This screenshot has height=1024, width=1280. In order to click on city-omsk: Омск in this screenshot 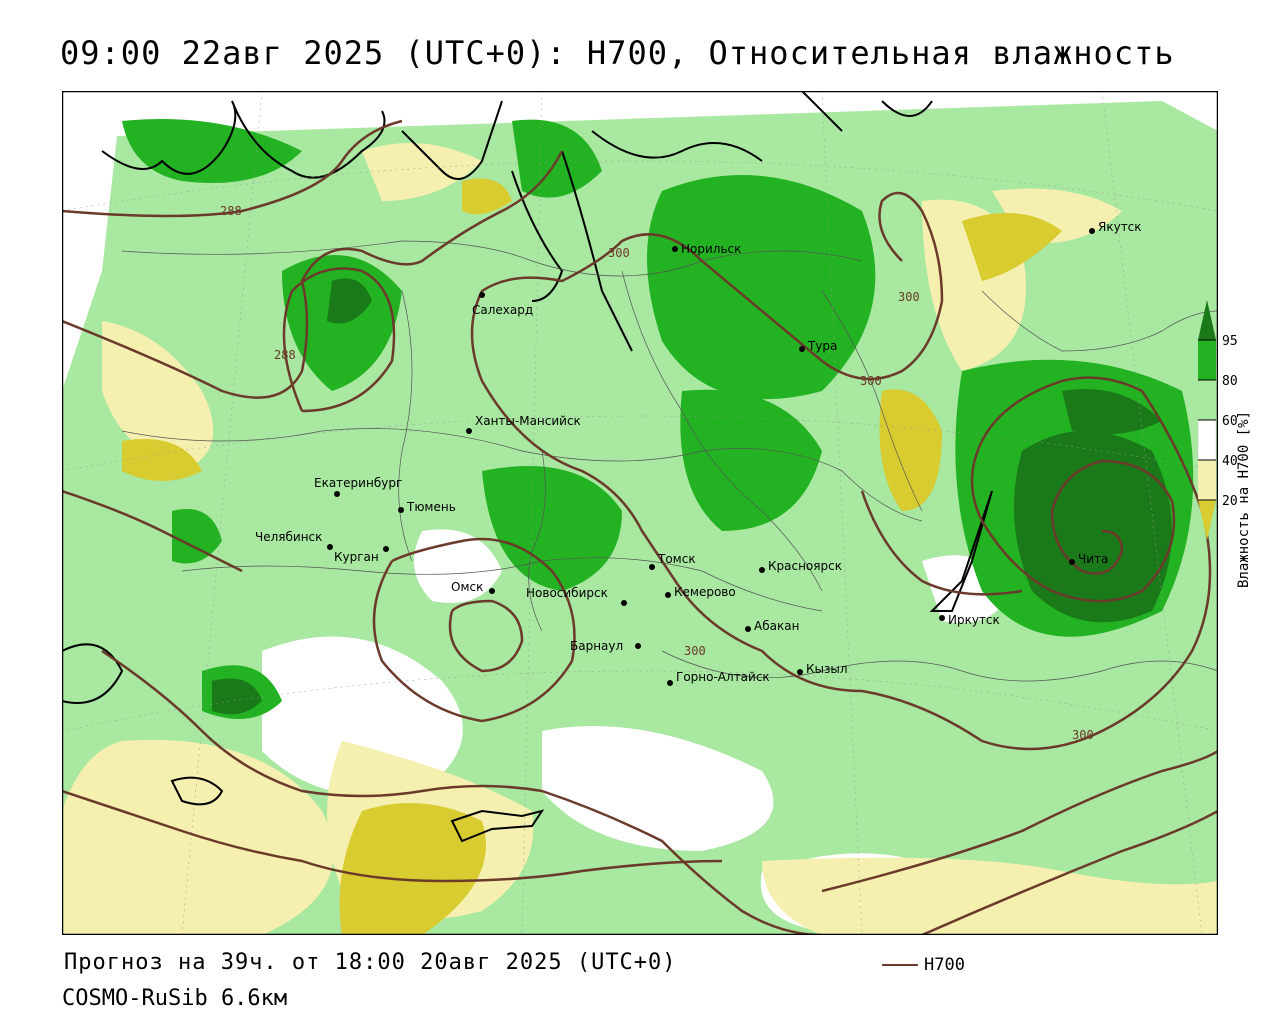, I will do `click(473, 587)`.